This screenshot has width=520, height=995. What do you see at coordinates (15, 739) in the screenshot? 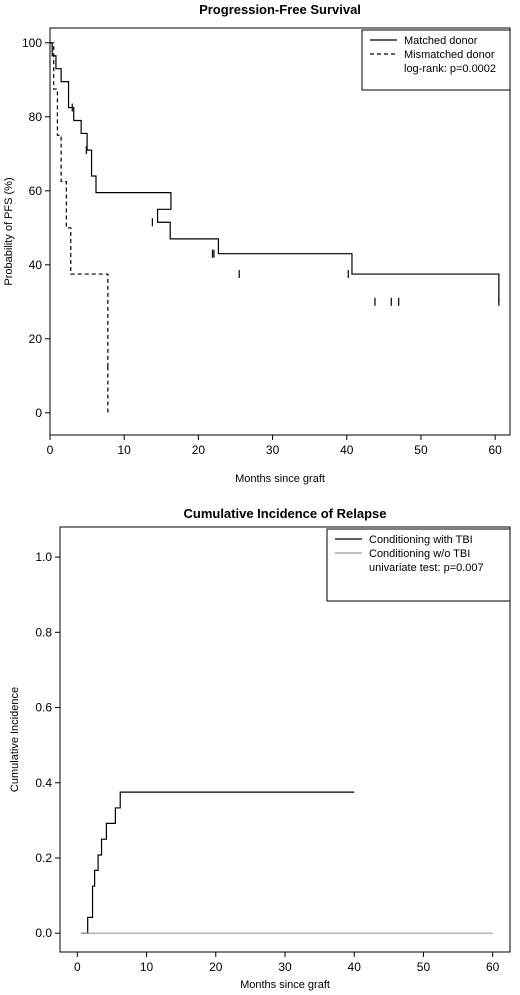
I see `y-axis-label: Cumulative Incidence` at bounding box center [15, 739].